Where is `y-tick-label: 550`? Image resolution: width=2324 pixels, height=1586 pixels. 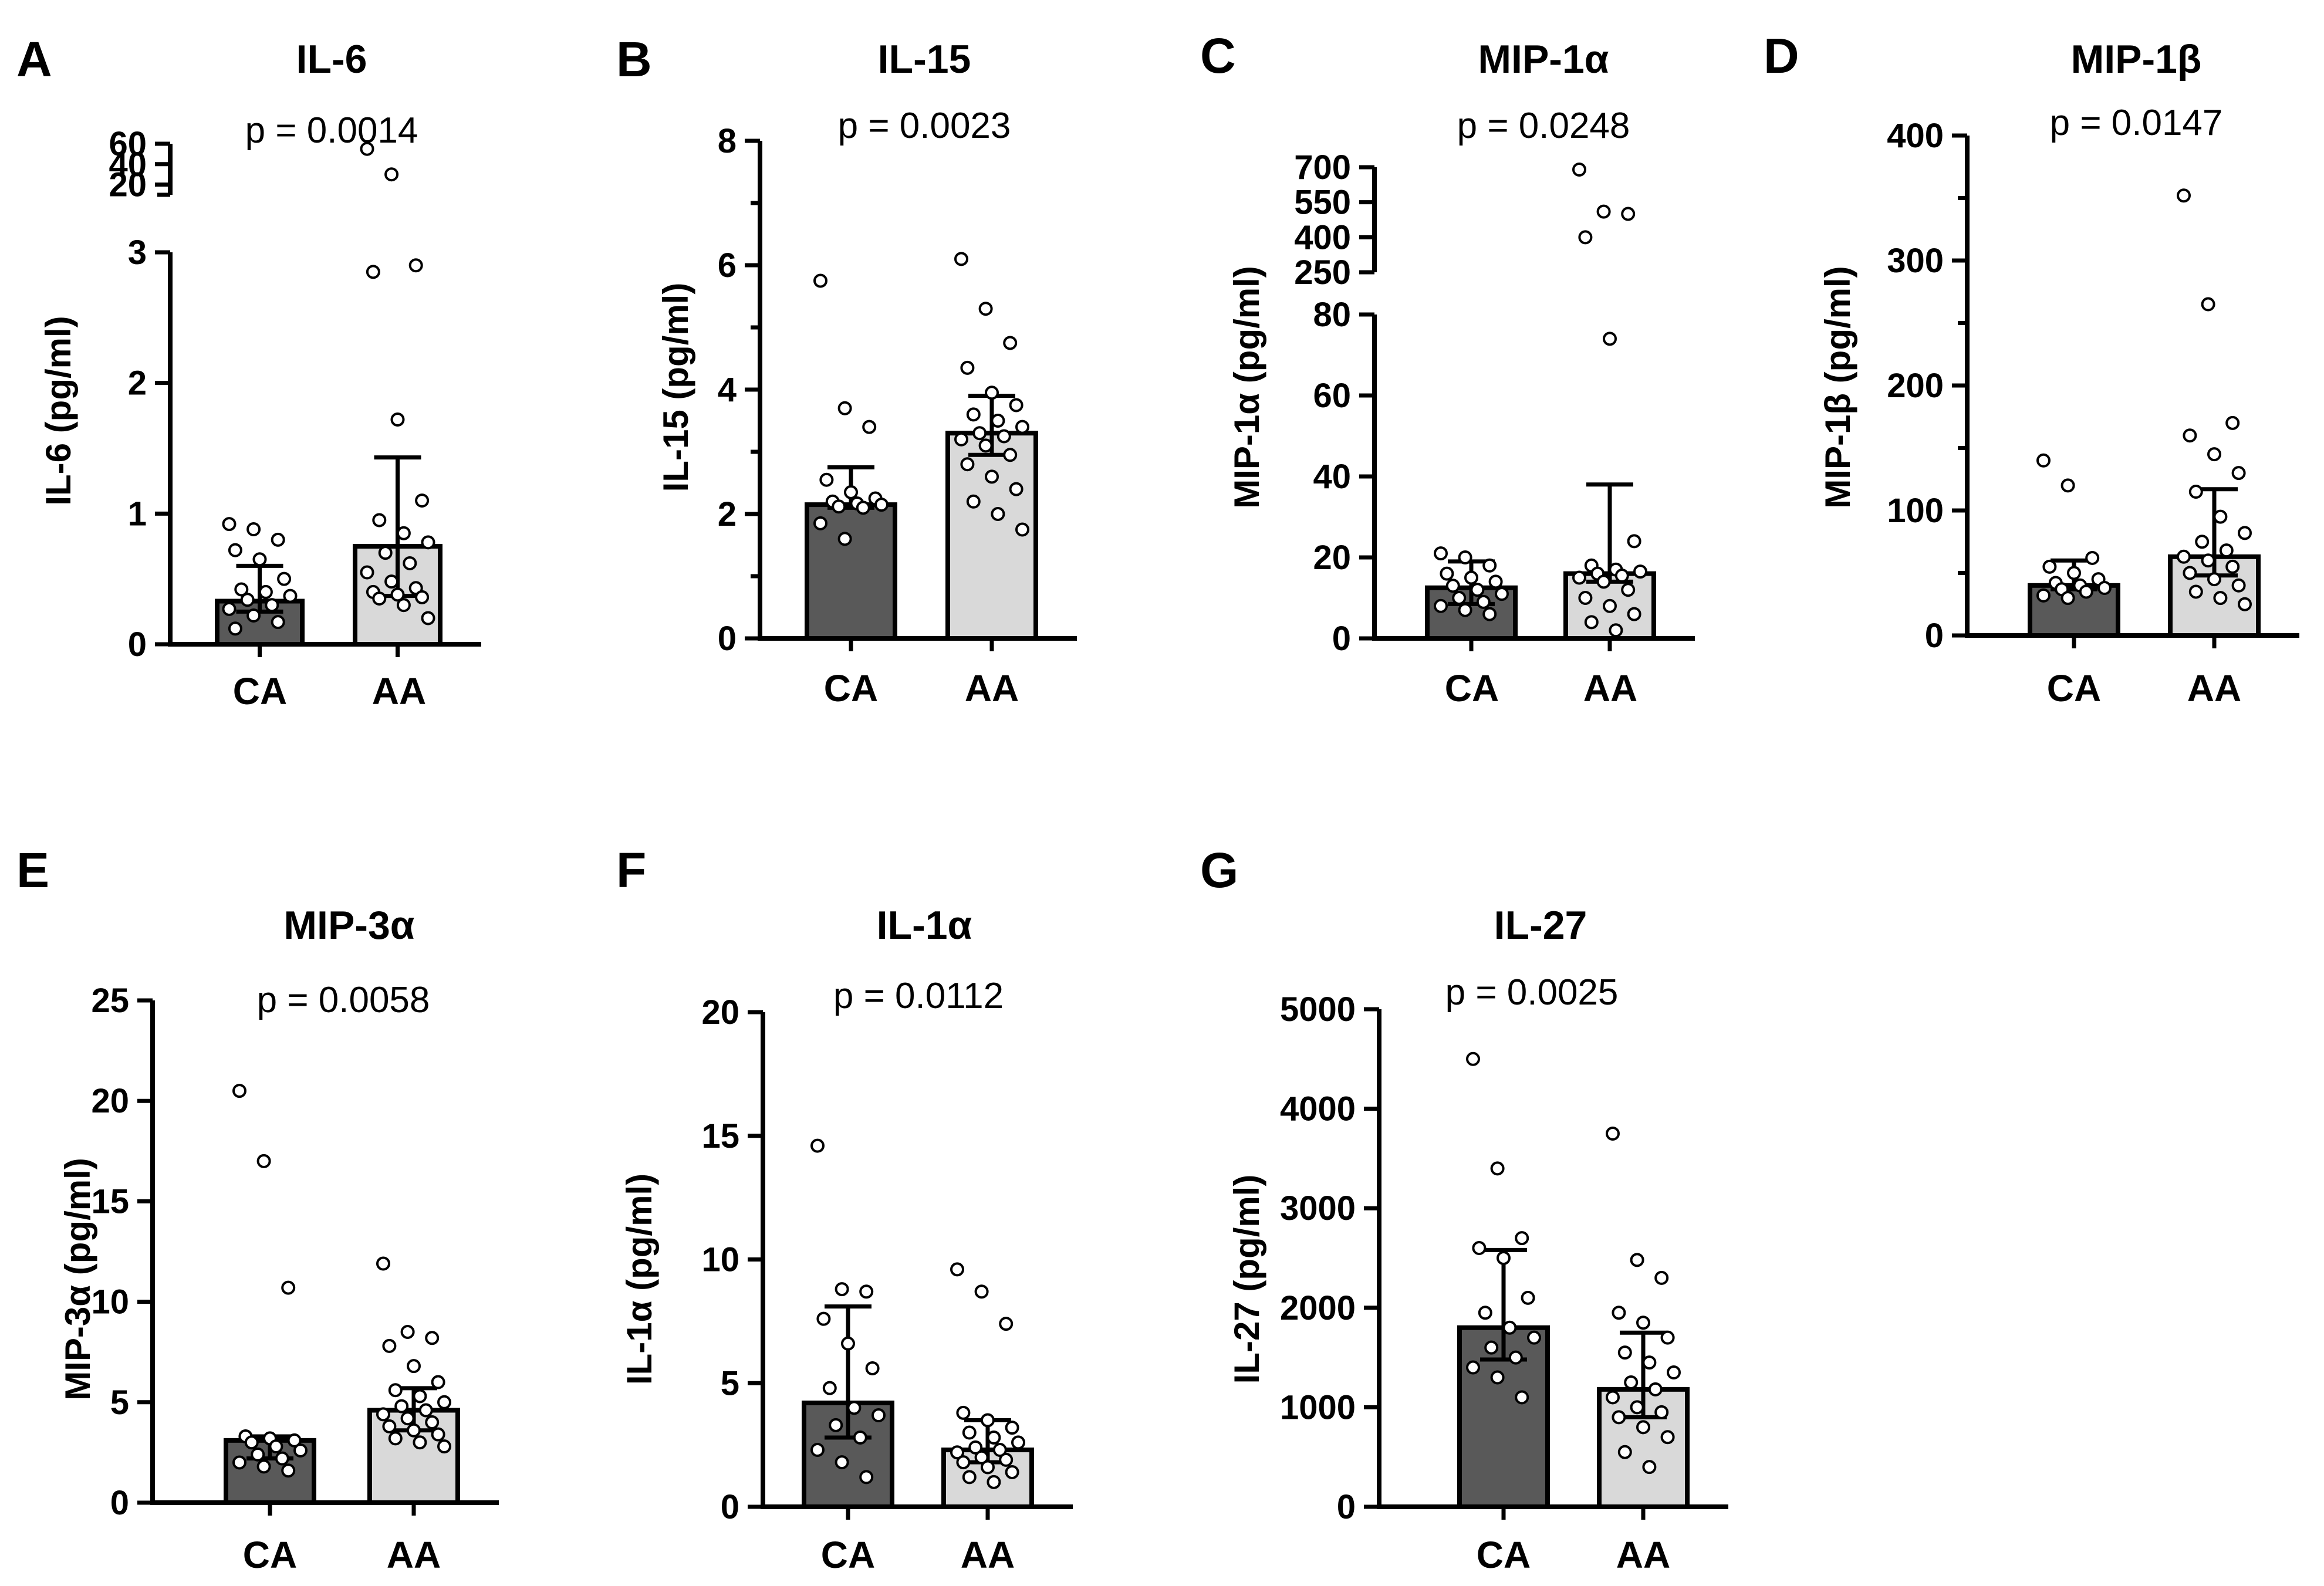 y-tick-label: 550 is located at coordinates (1322, 203).